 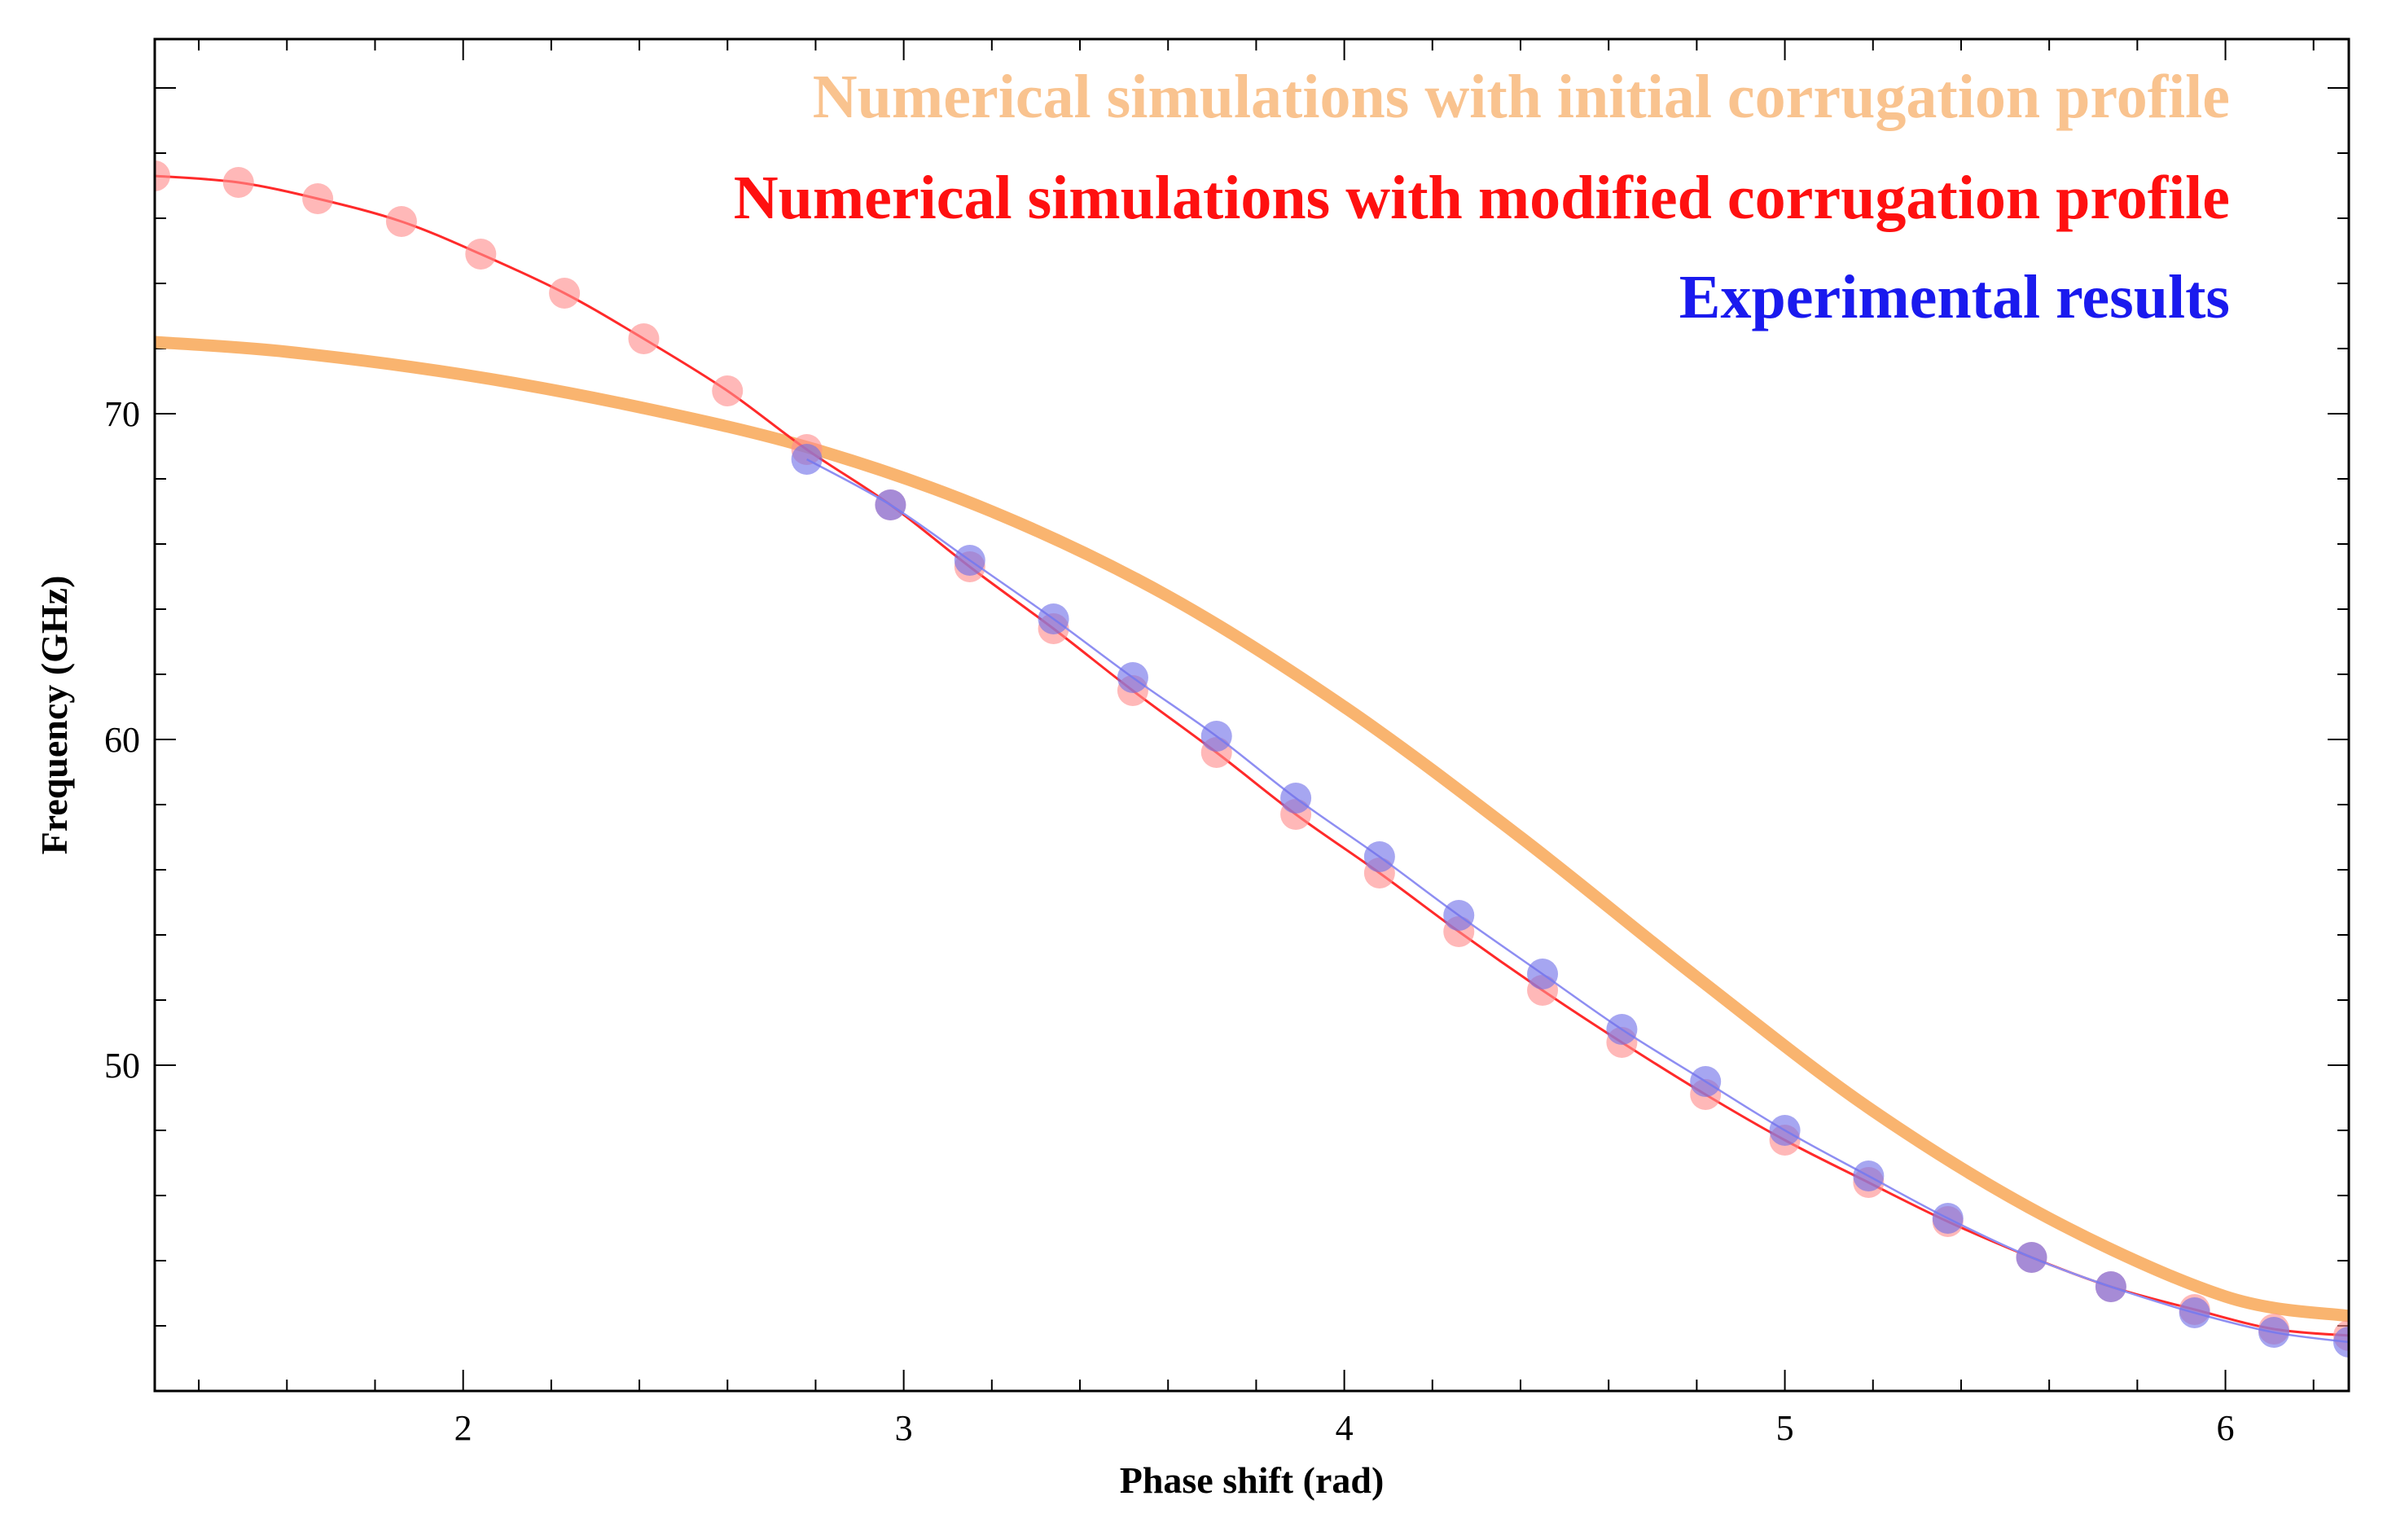 What do you see at coordinates (1345, 1428) in the screenshot?
I see `x-tick-label: 4` at bounding box center [1345, 1428].